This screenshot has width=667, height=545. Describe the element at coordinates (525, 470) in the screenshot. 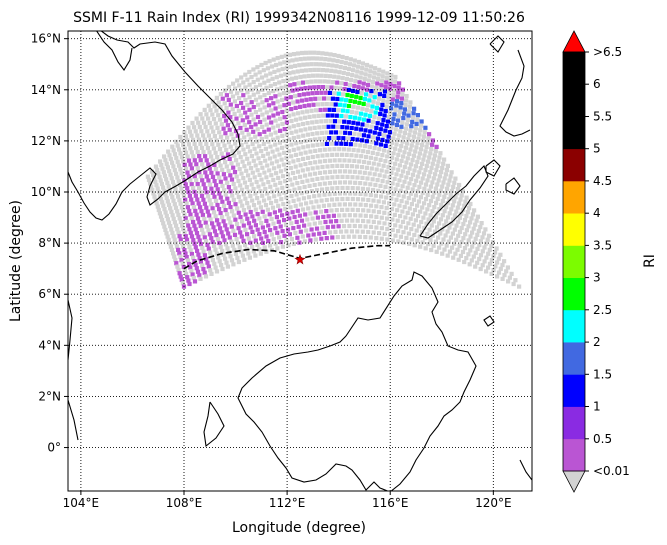

I see `coast-sulawesi-bit` at that location.